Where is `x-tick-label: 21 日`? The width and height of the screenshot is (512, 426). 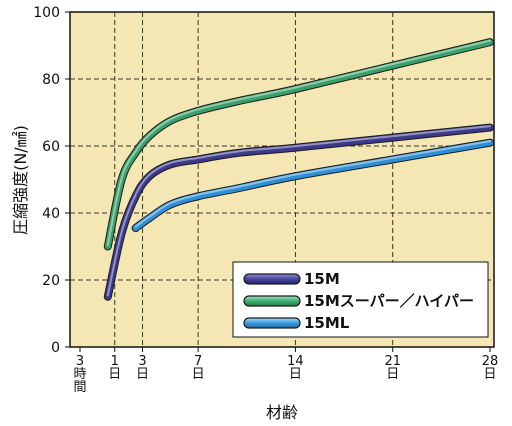 x-tick-label: 21 日 is located at coordinates (392, 368).